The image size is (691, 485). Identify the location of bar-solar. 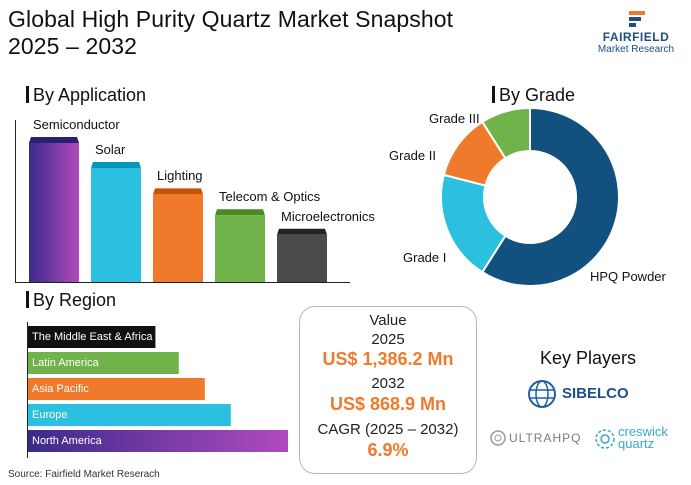
(116, 222).